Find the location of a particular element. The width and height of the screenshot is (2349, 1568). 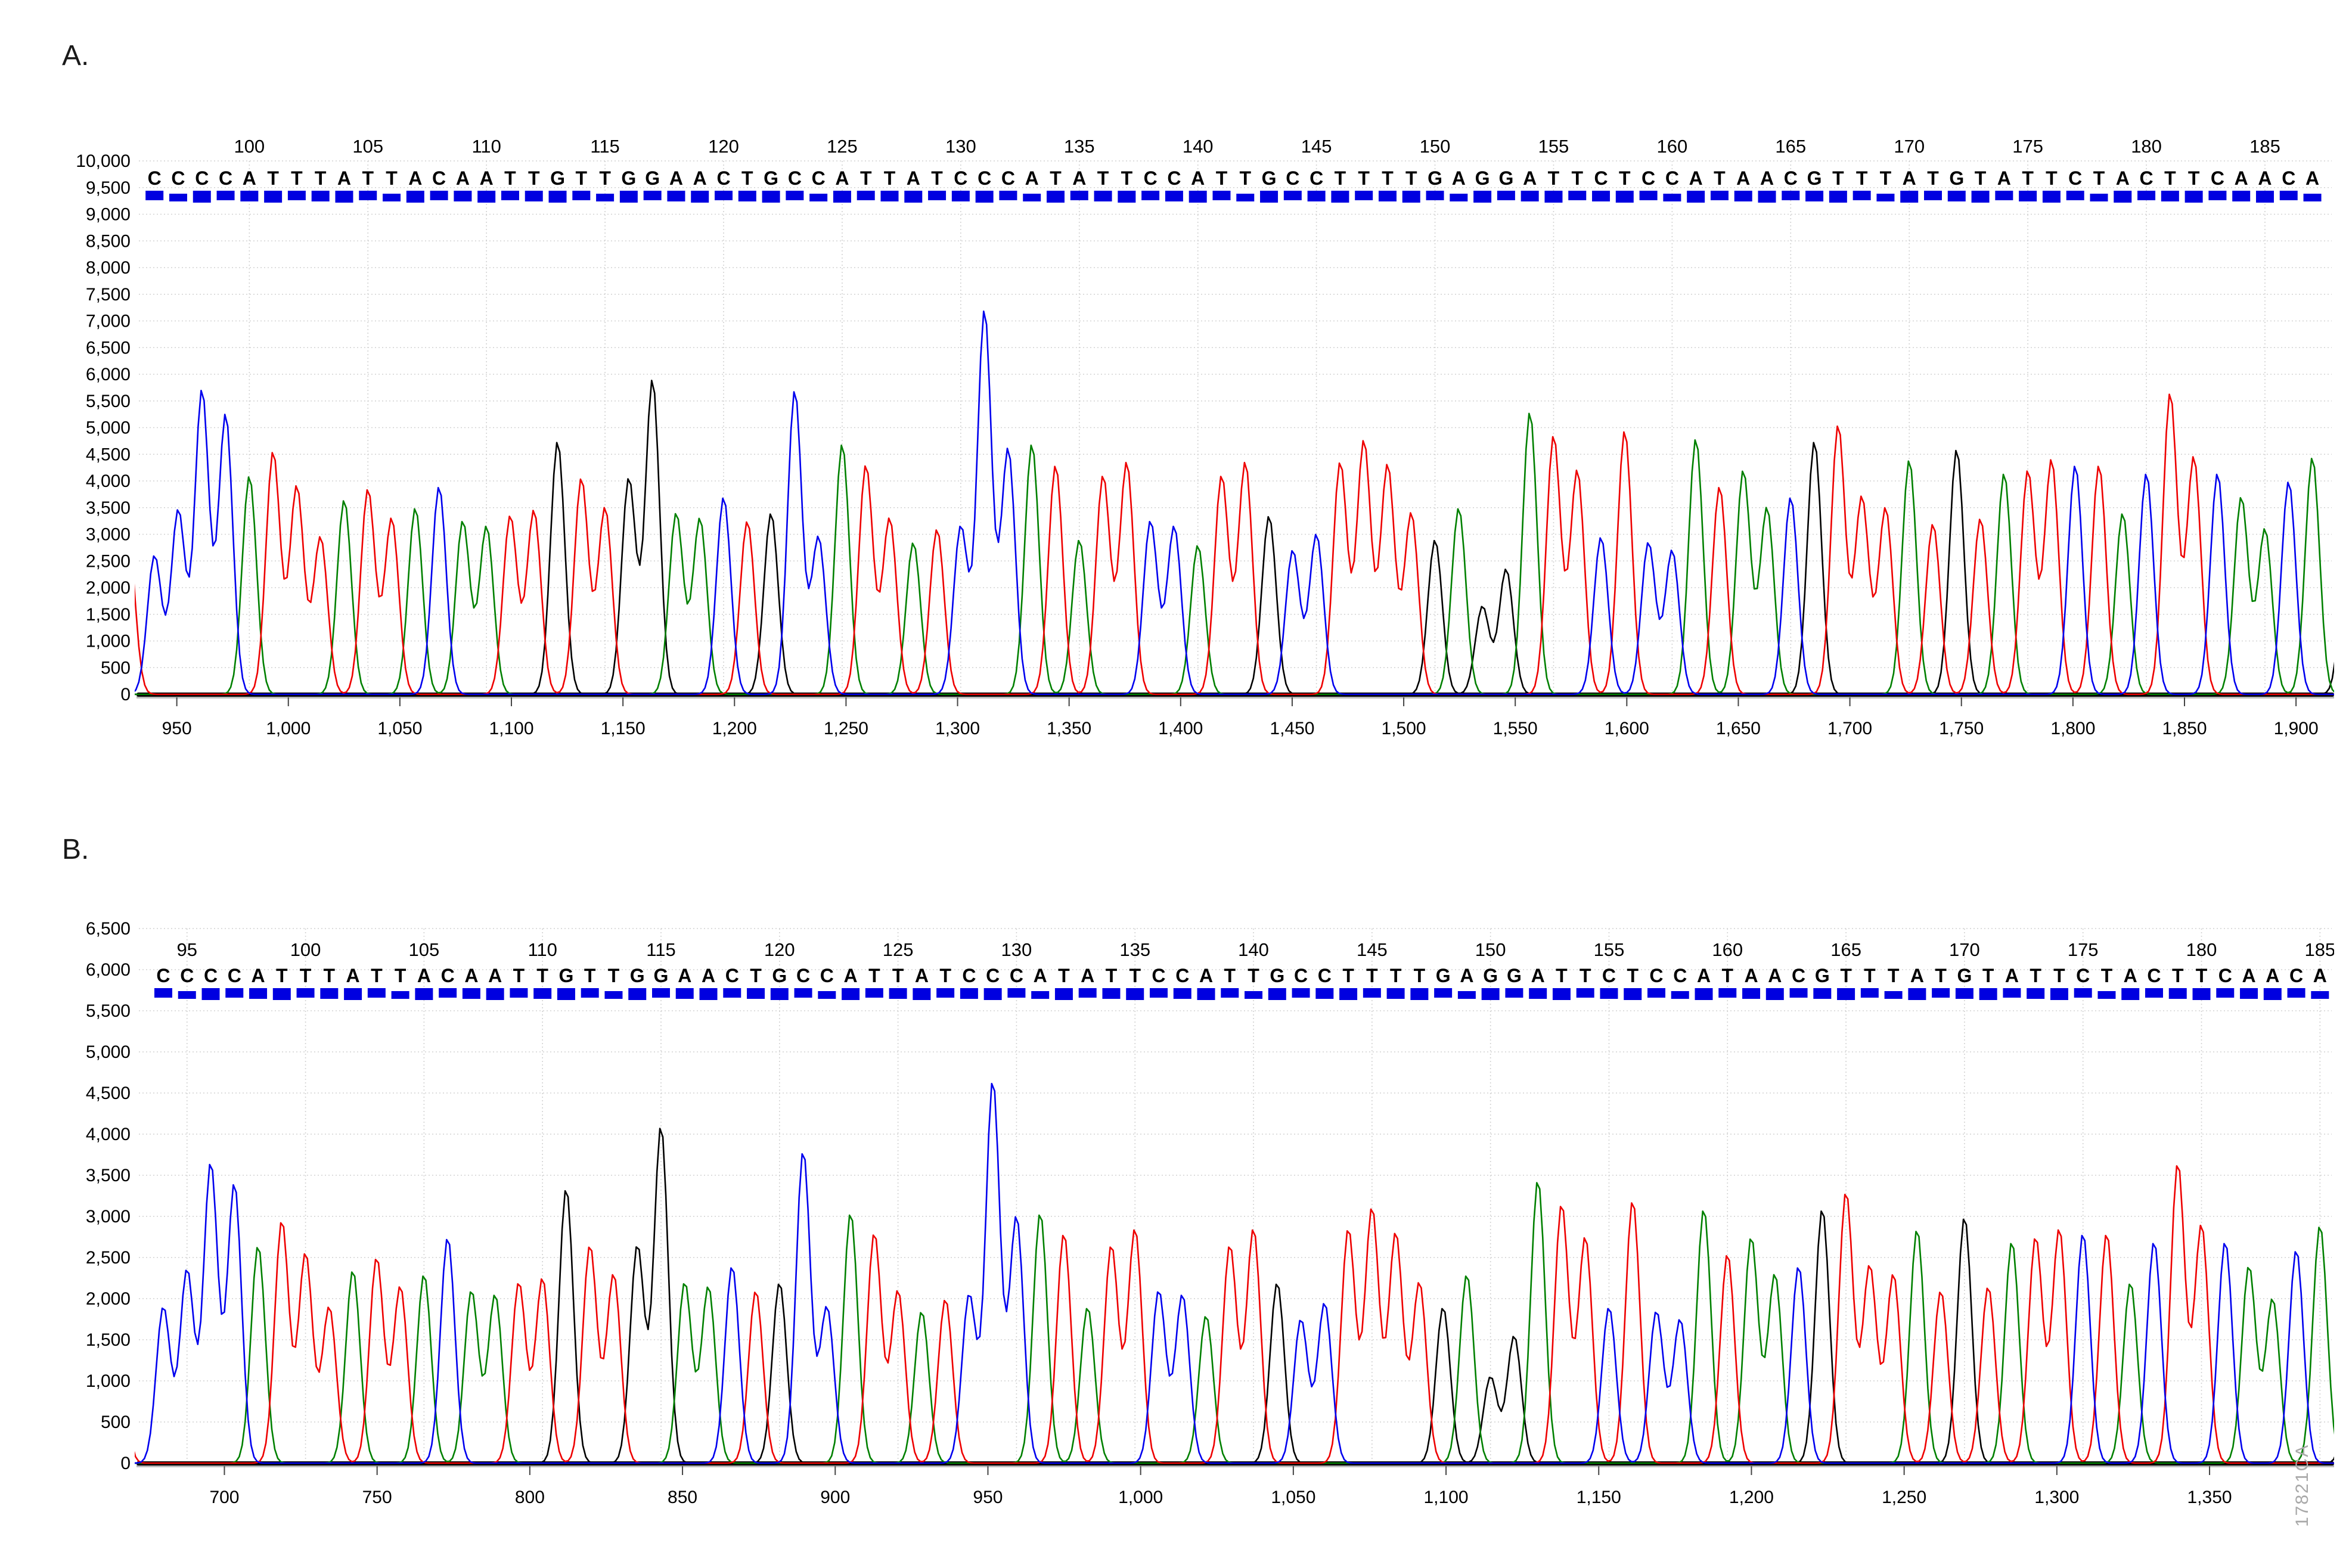

y-tick-label: 5,000 is located at coordinates (108, 428).